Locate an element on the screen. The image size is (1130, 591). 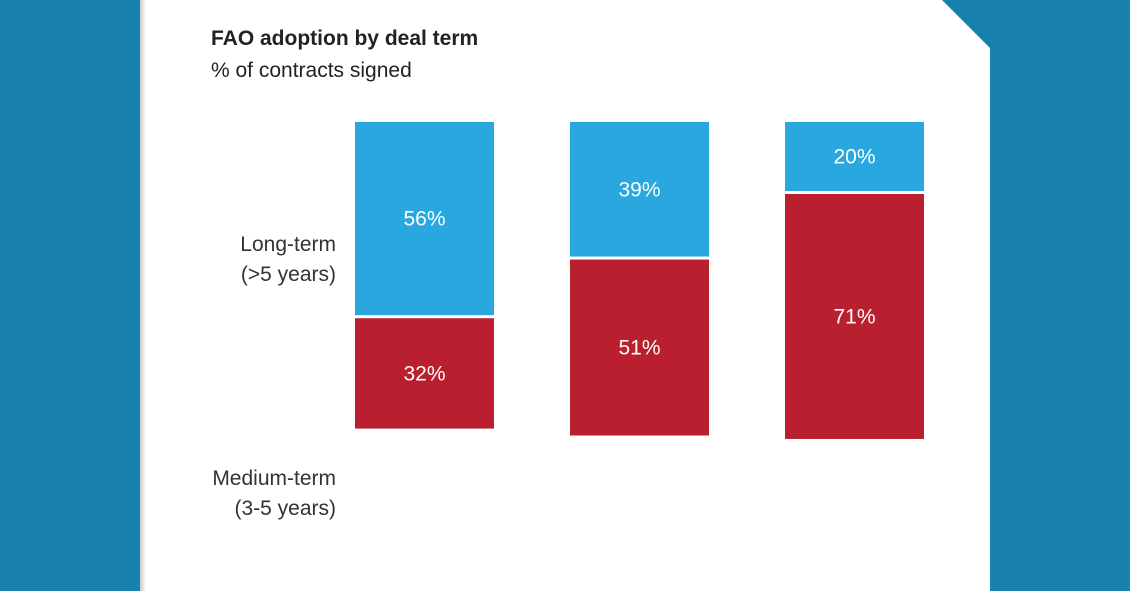
chart-subtitle: % of contracts signed is located at coordinates (311, 70).